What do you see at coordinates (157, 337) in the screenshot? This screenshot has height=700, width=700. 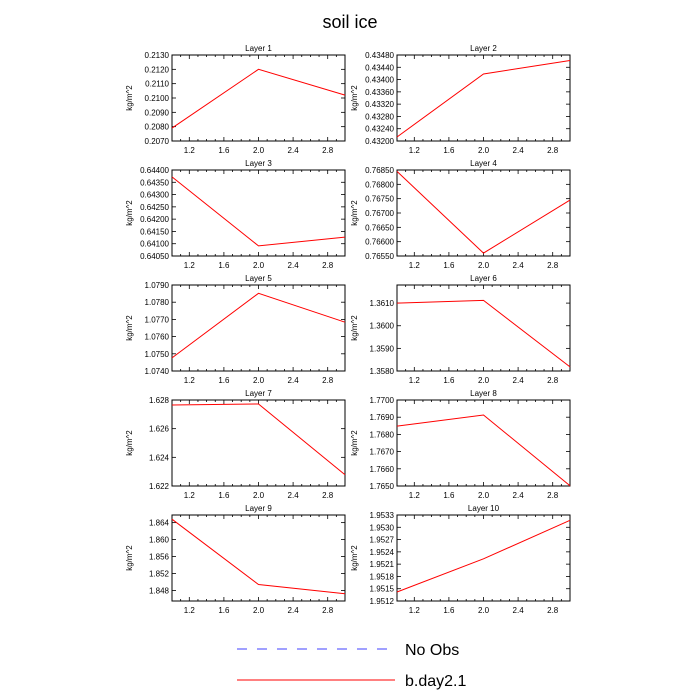 I see `y-tick-label: 1.0760` at bounding box center [157, 337].